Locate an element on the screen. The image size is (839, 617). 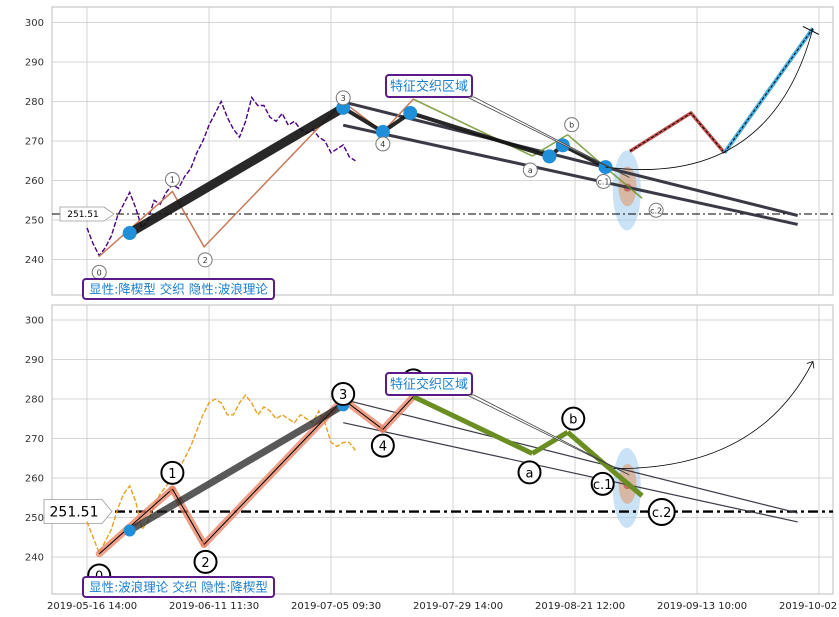
projection-blue-core is located at coordinates (768, 91).